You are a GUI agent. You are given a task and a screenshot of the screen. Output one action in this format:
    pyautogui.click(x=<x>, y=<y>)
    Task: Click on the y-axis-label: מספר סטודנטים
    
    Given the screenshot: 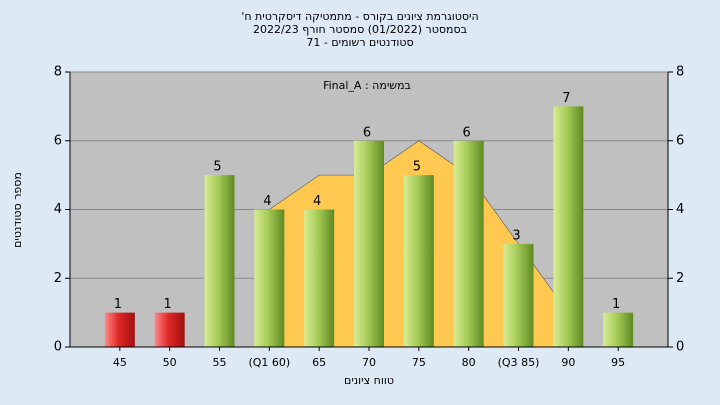 What is the action you would take?
    pyautogui.click(x=17, y=210)
    